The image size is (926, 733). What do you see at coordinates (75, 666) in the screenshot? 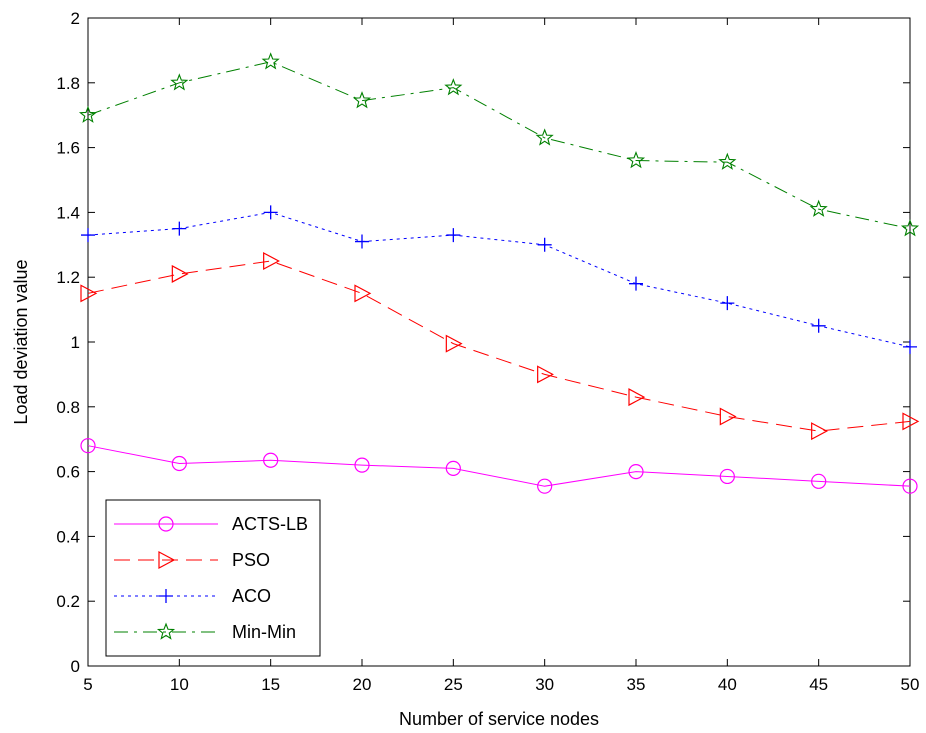
I see `y-tick-label: 0` at bounding box center [75, 666].